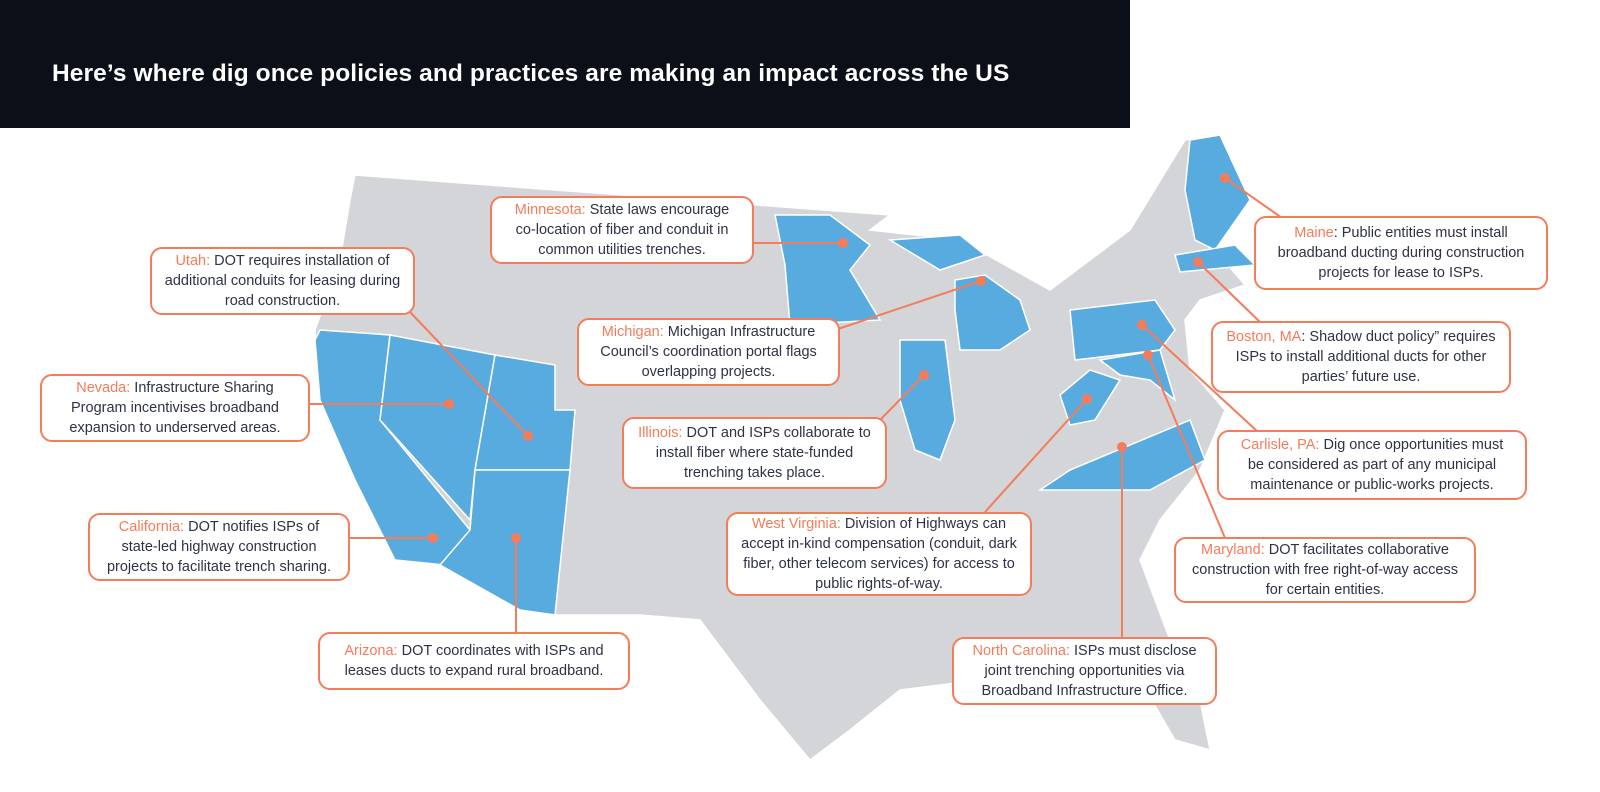 This screenshot has height=792, width=1600. I want to click on marker-arizona, so click(516, 538).